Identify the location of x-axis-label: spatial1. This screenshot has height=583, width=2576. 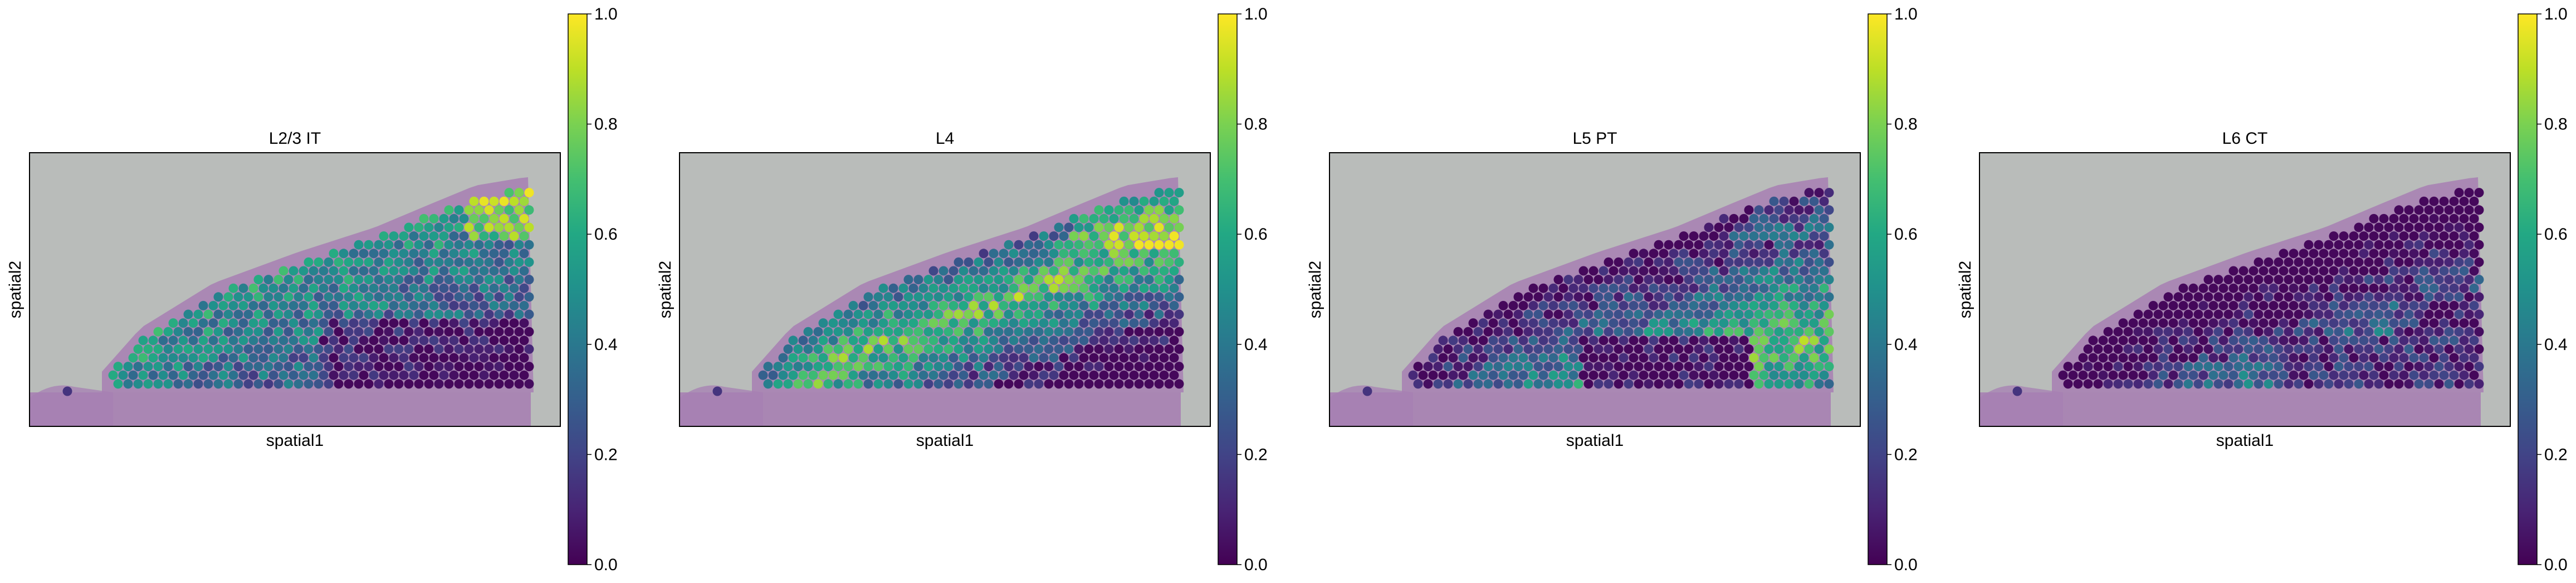
(2245, 441).